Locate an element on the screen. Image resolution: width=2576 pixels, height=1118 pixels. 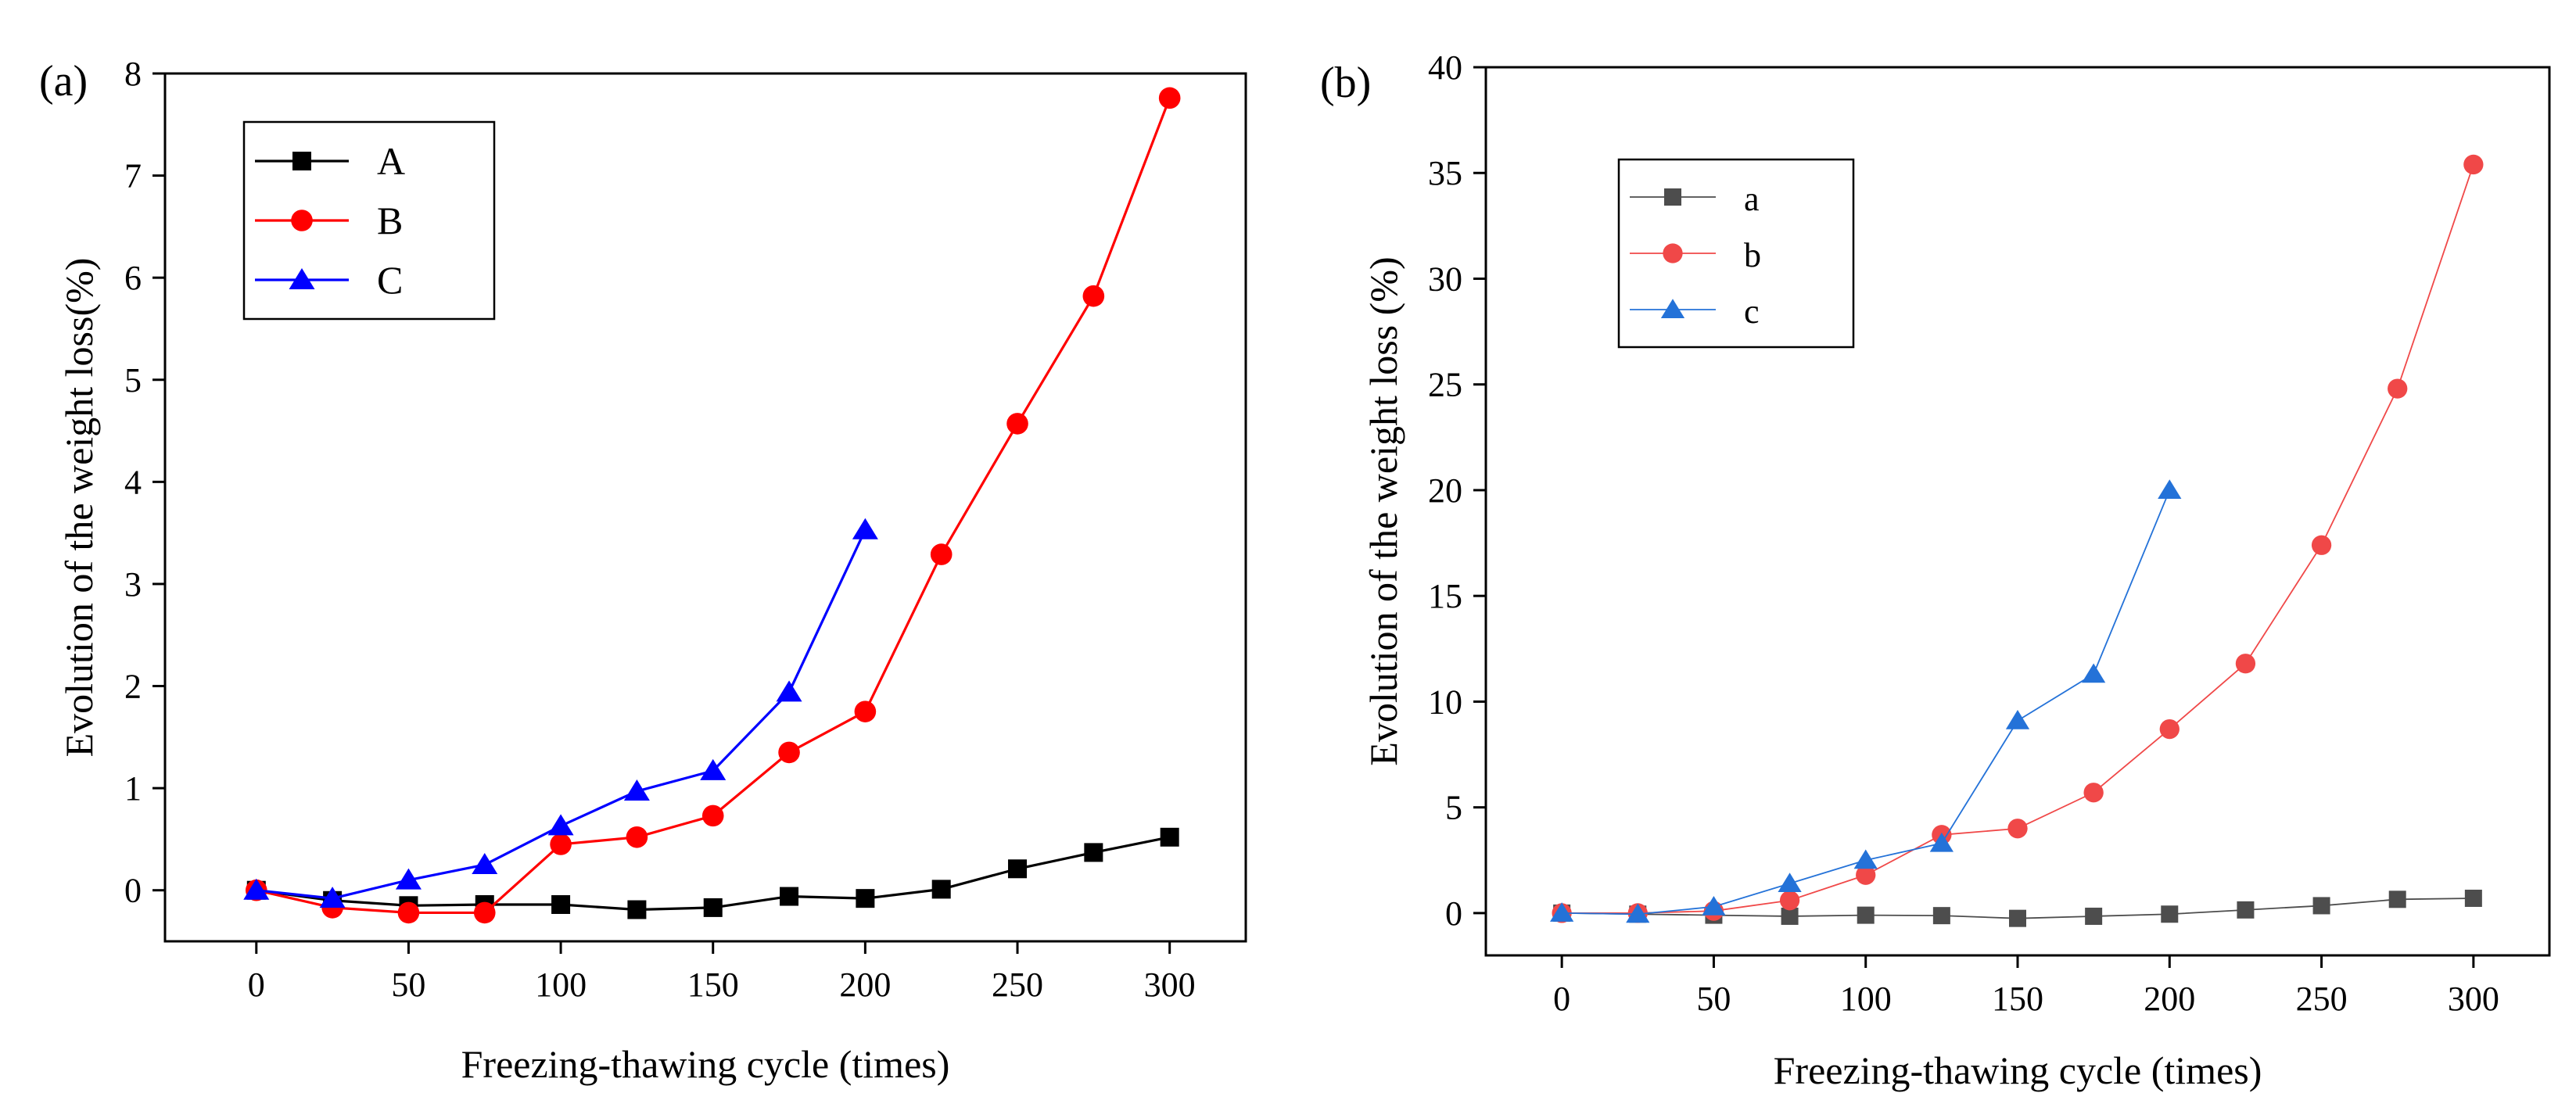
y-tick-label: 30 is located at coordinates (1445, 279).